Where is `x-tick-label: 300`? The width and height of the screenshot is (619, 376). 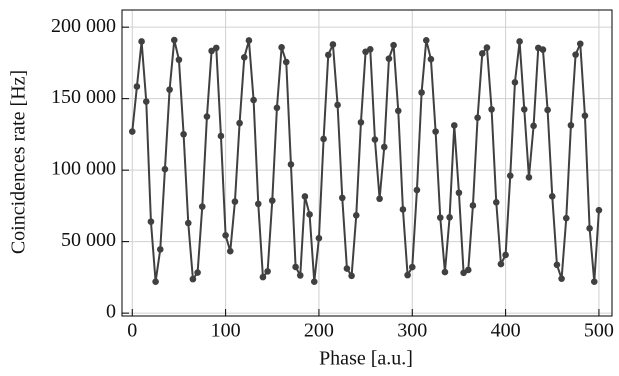
x-tick-label: 300 is located at coordinates (412, 331).